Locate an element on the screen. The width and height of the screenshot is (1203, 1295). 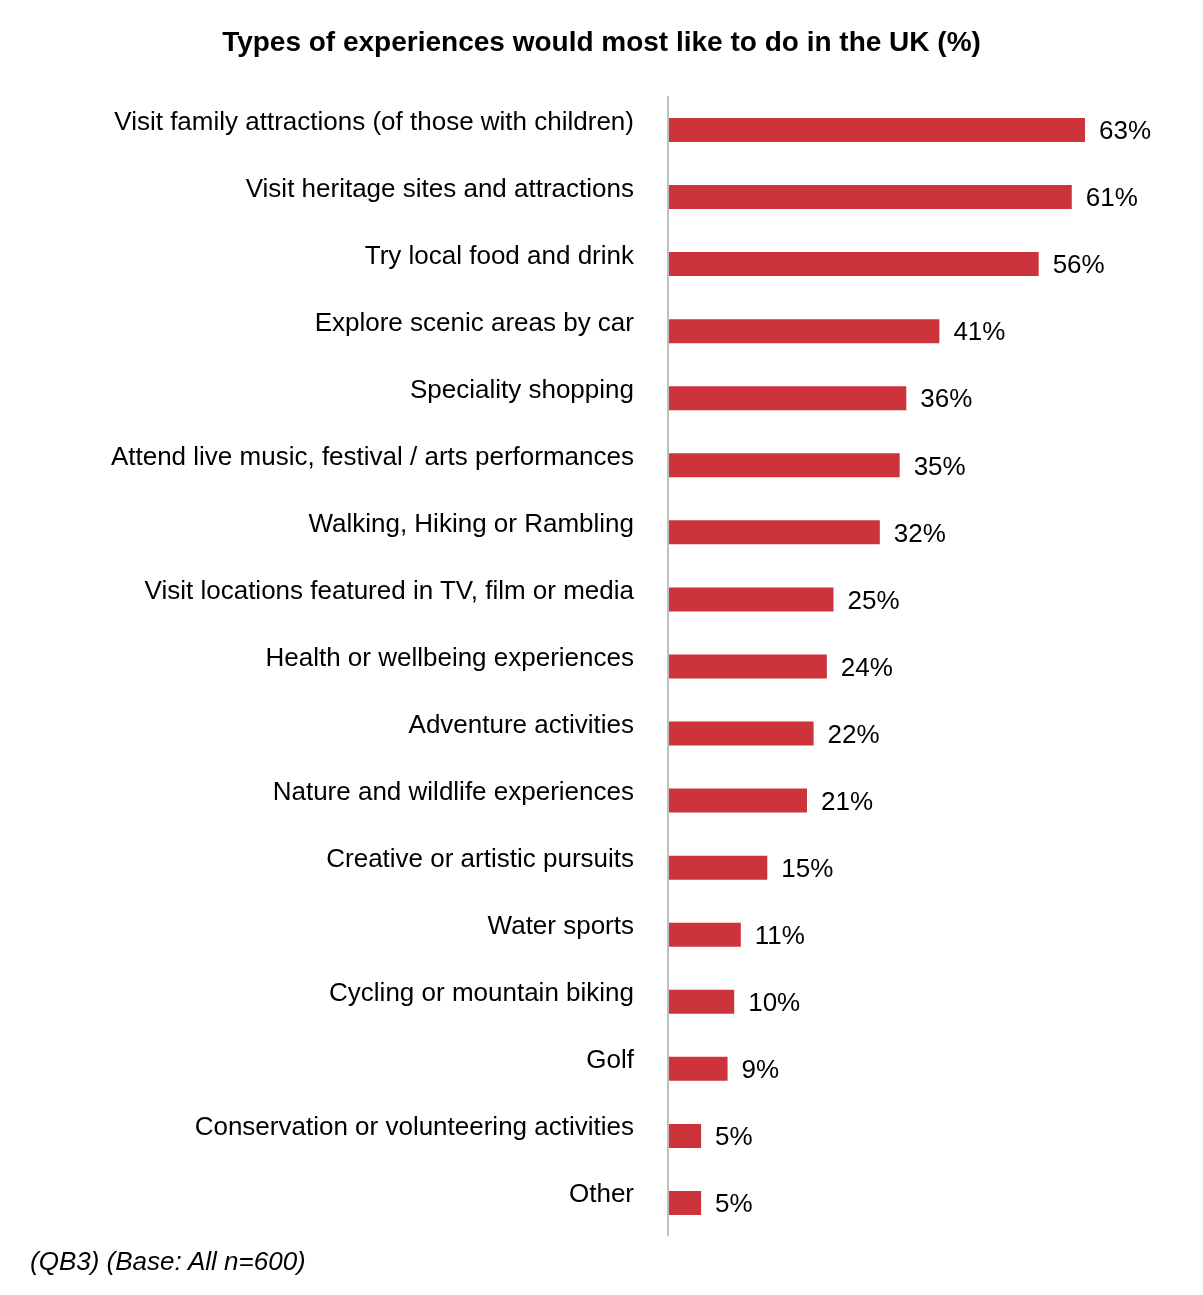
data-label: 11% is located at coordinates (779, 934).